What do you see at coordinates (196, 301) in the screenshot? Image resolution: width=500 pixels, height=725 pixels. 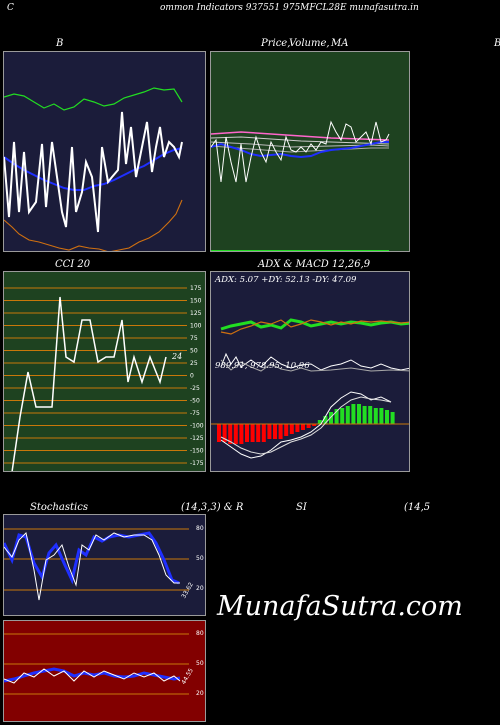 I see `cci-tick-label: 150` at bounding box center [196, 301].